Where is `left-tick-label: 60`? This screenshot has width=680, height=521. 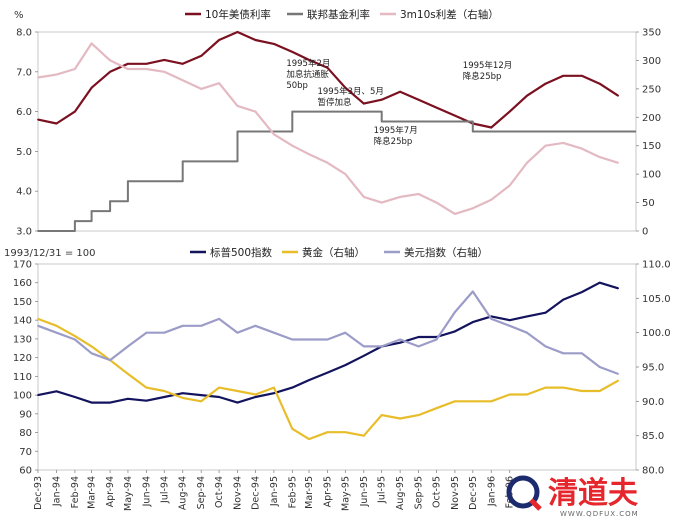 left-tick-label: 60 is located at coordinates (25, 471).